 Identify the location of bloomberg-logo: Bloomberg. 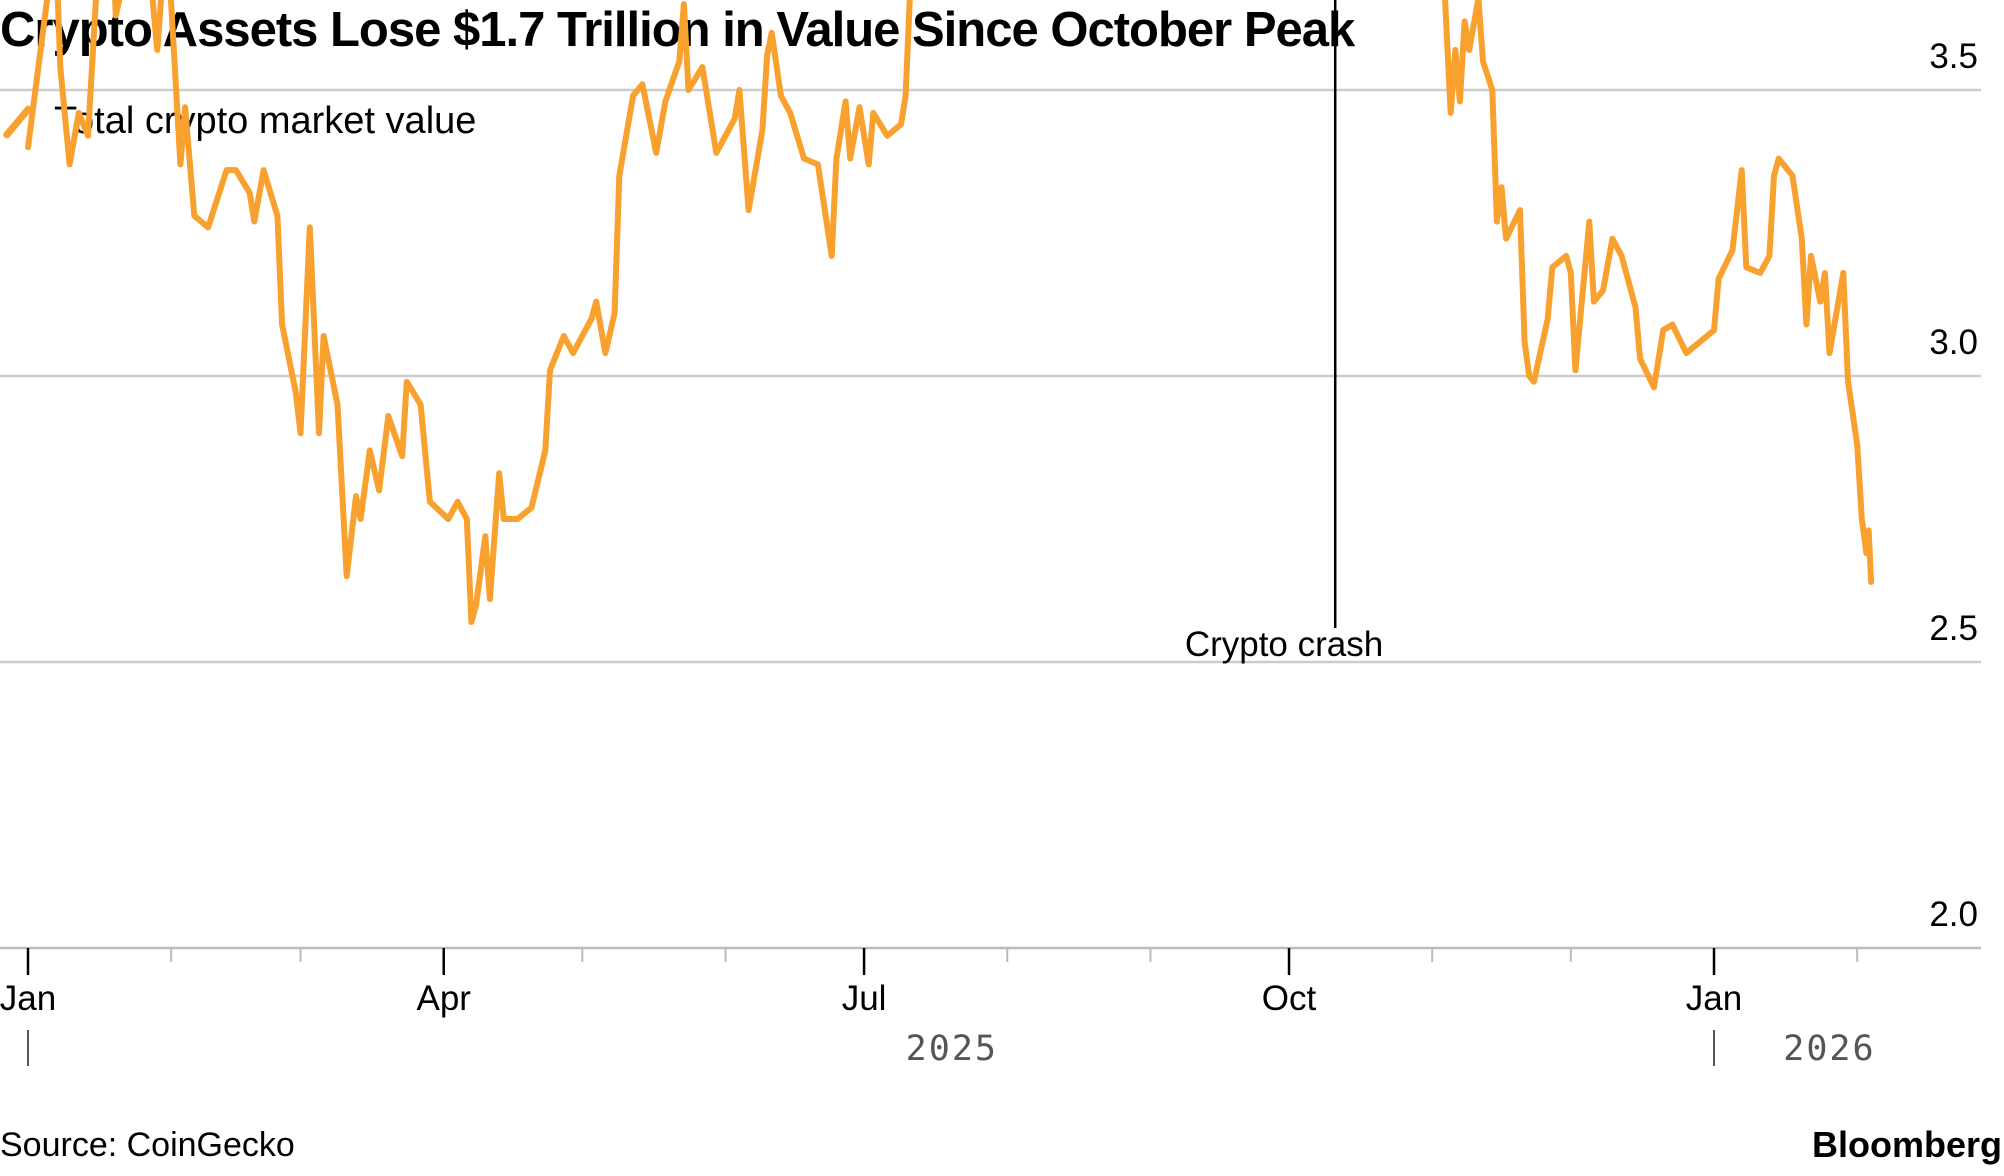
(1906, 1144).